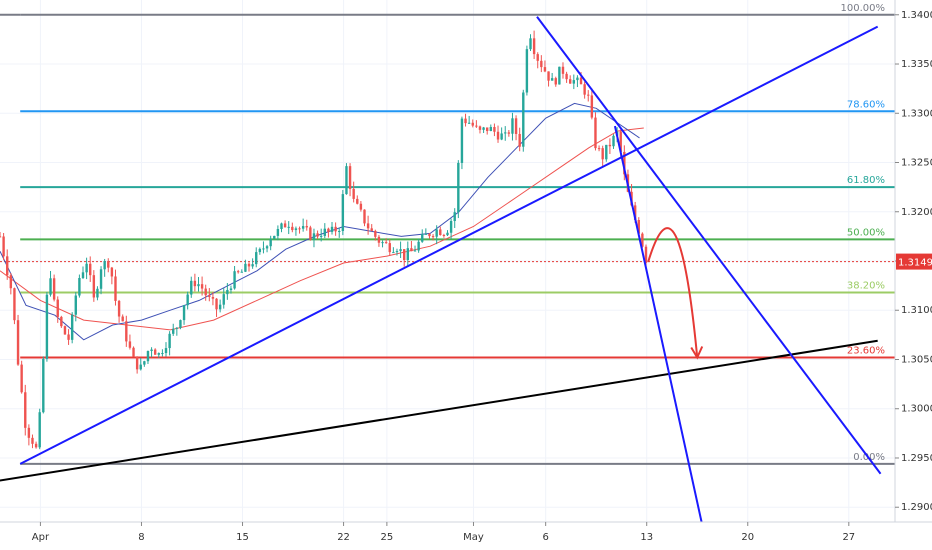 Image resolution: width=932 pixels, height=550 pixels. I want to click on time-axis: Apr 8 15 22 25 May 6 13 20 27, so click(466, 535).